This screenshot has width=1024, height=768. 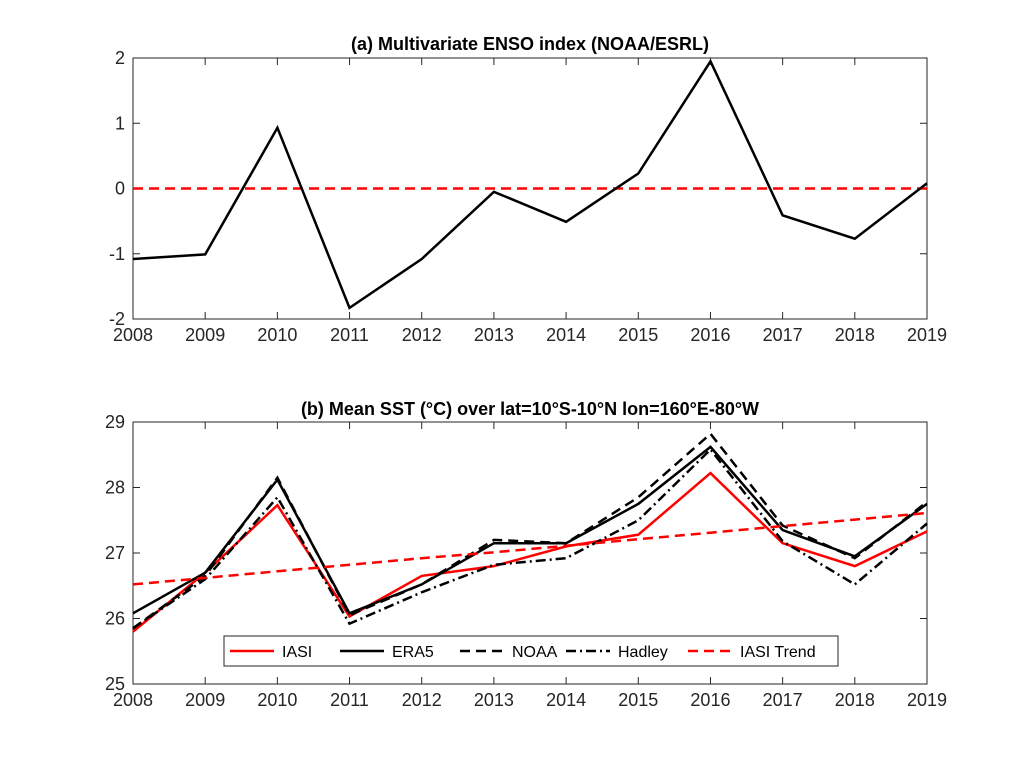 What do you see at coordinates (115, 488) in the screenshot?
I see `y-tick-label: 28` at bounding box center [115, 488].